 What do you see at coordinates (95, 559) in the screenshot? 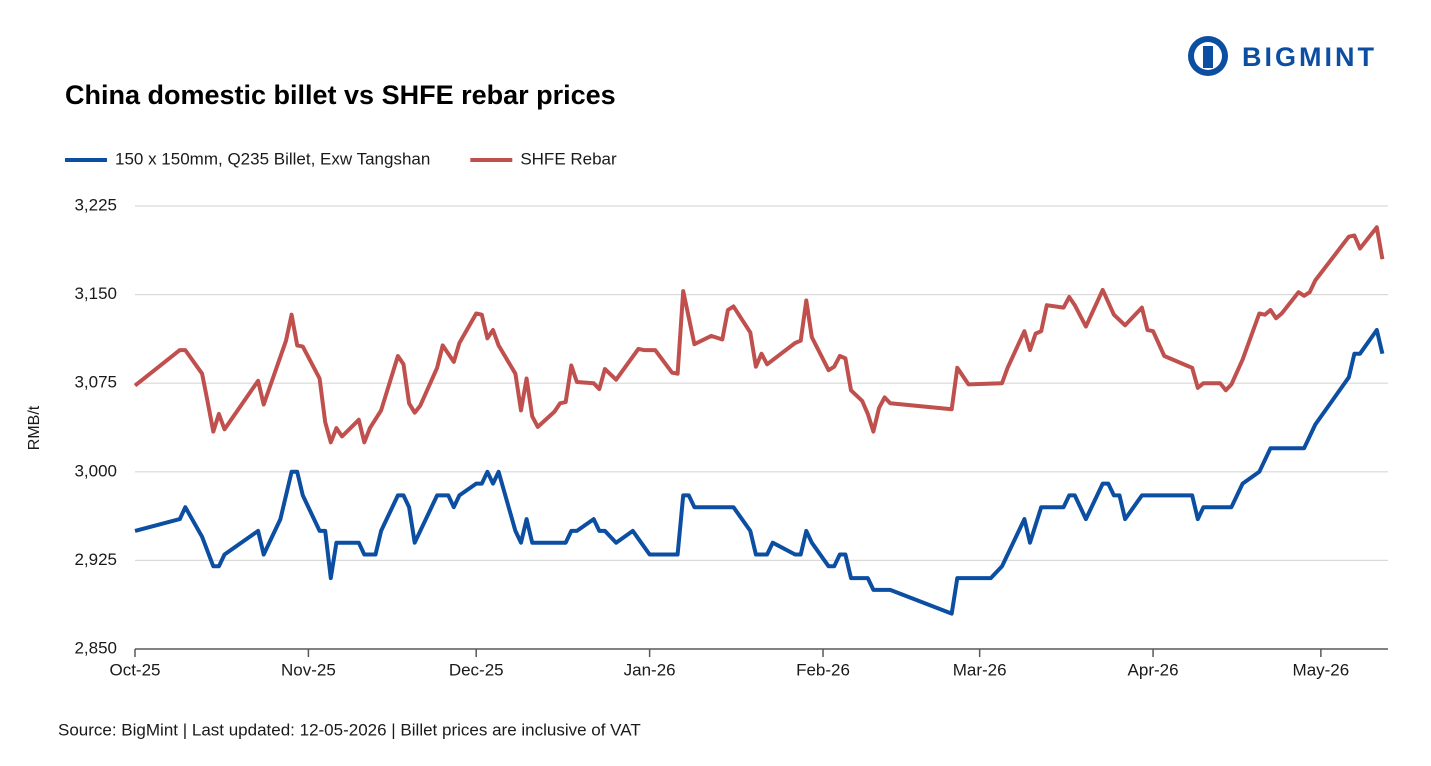
I see `y-tick-label: 2,925` at bounding box center [95, 559].